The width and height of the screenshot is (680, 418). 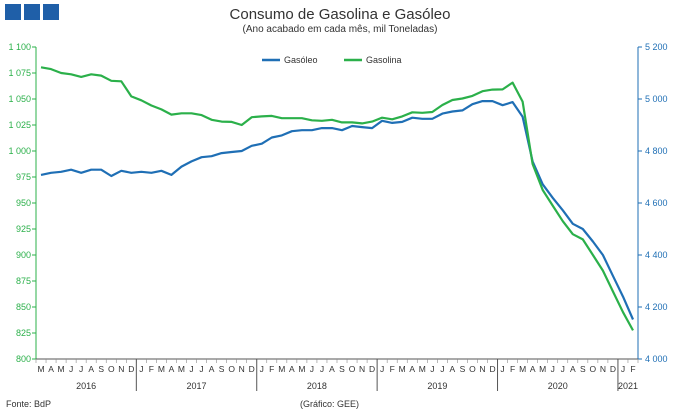 What do you see at coordinates (437, 386) in the screenshot?
I see `x-year-label: 2019` at bounding box center [437, 386].